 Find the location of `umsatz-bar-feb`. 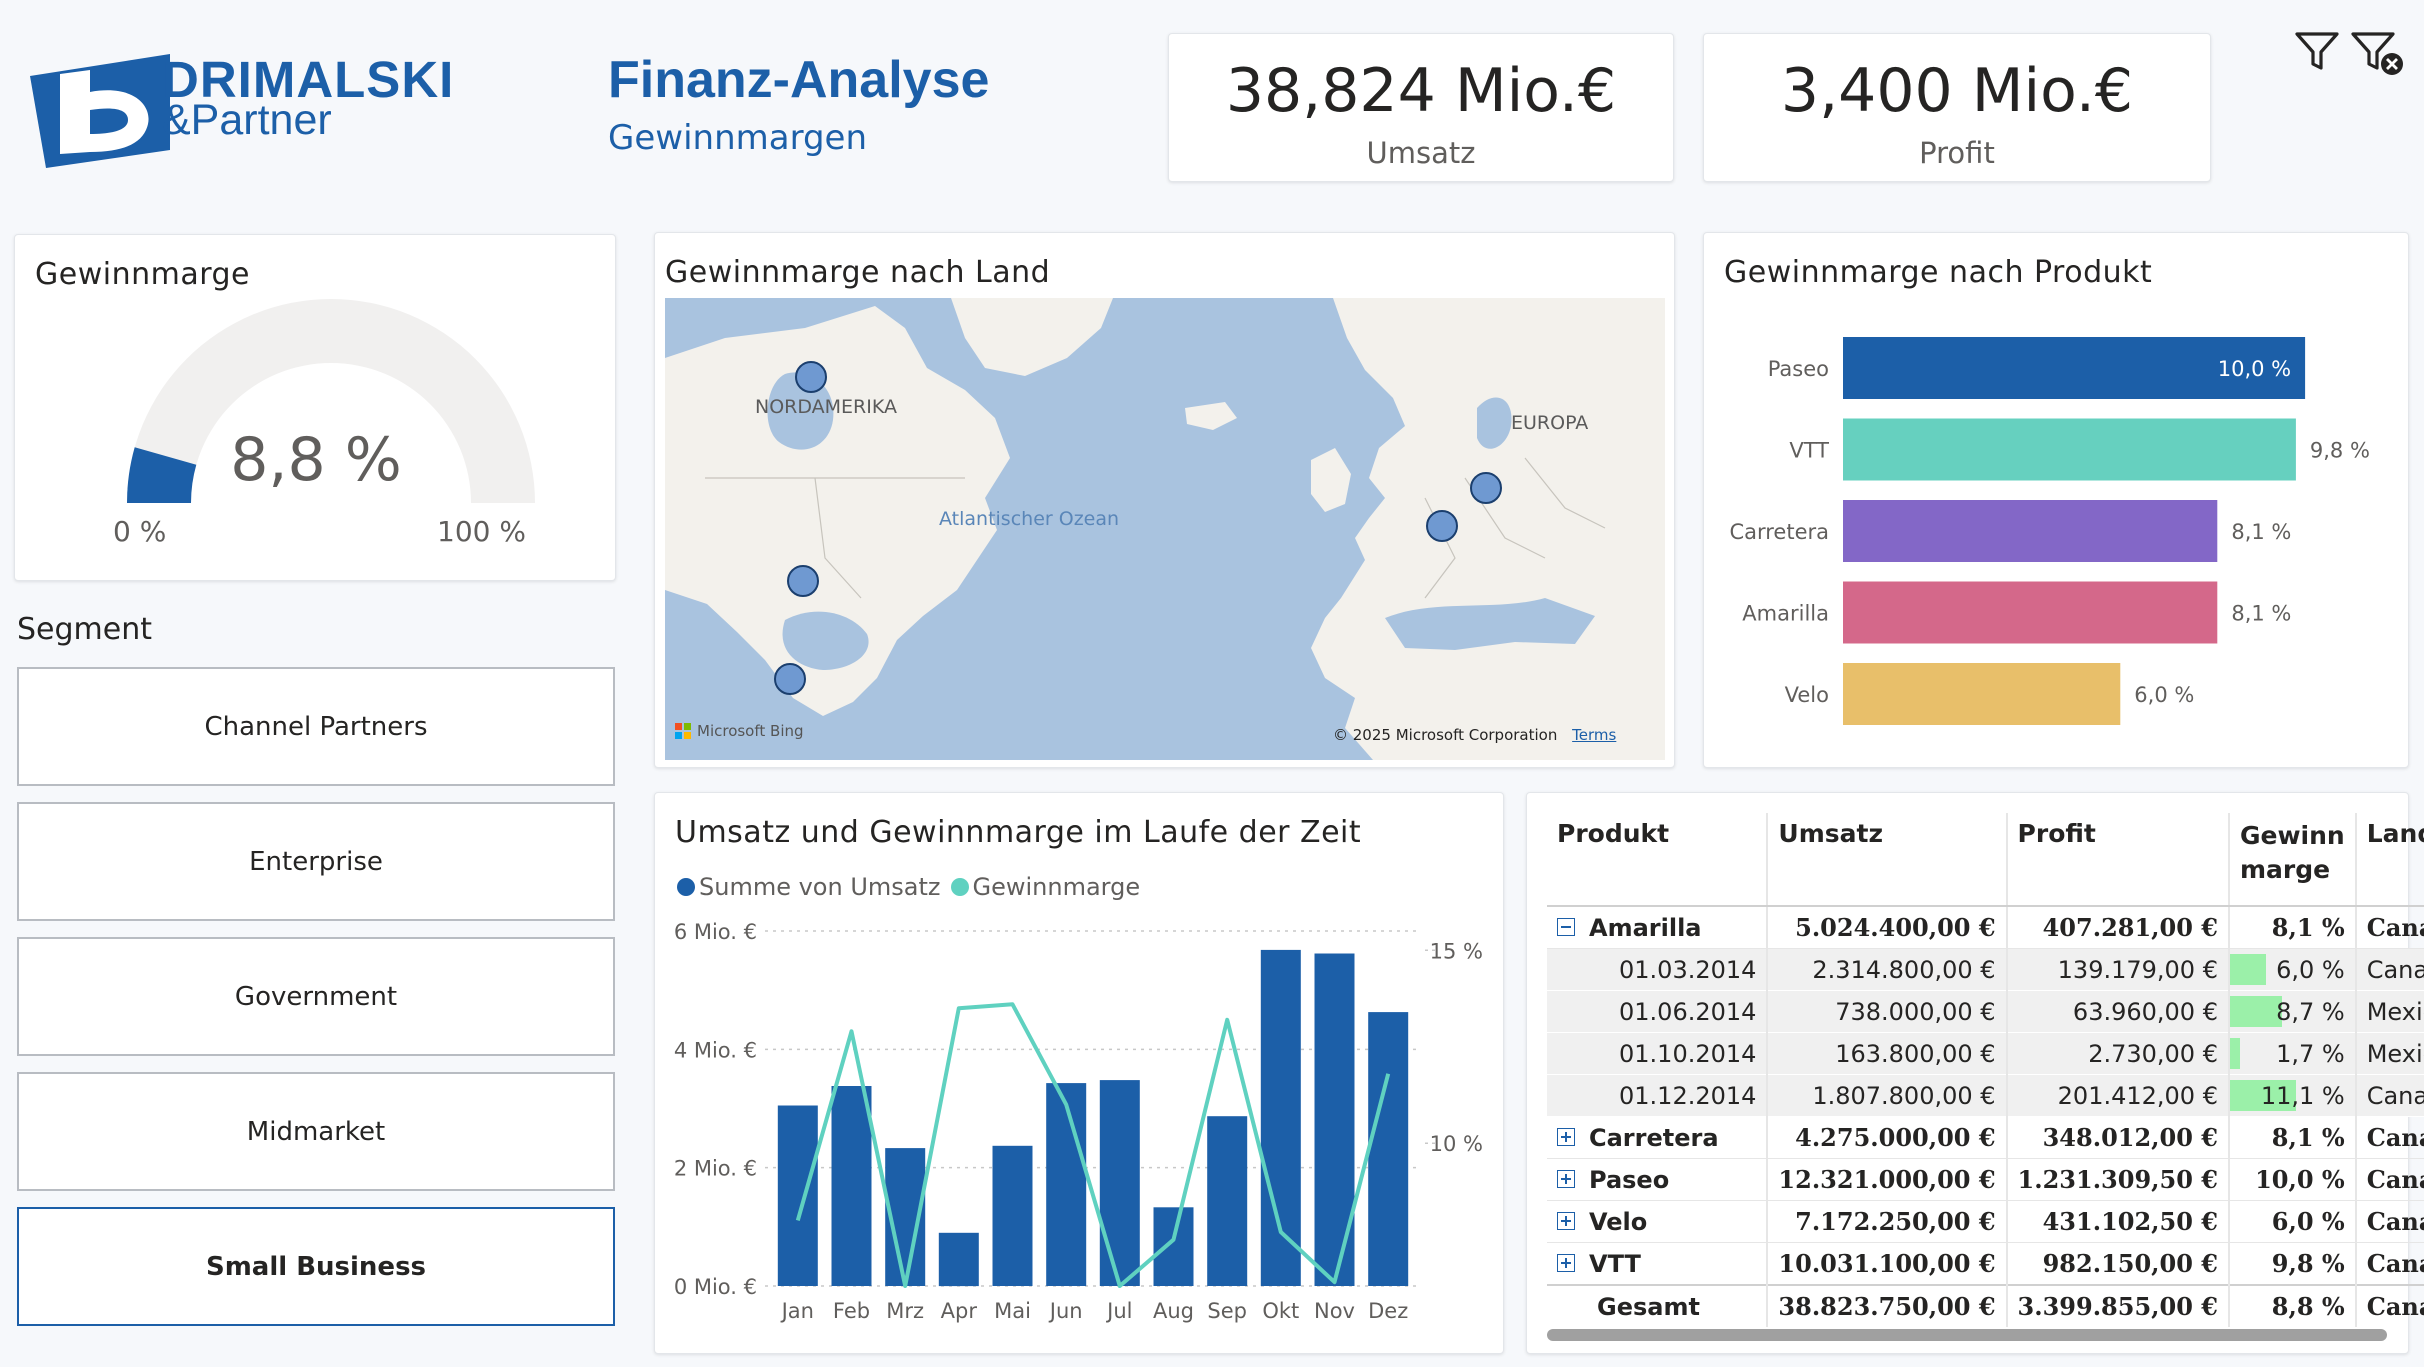

umsatz-bar-feb is located at coordinates (851, 1186).